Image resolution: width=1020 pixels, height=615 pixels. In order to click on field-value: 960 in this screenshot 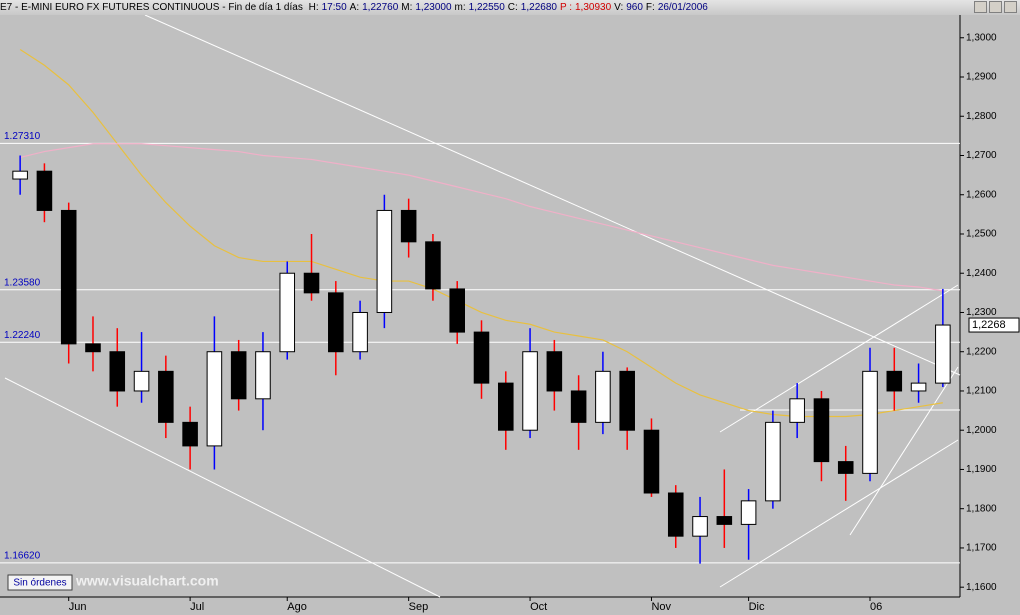, I will do `click(634, 7)`.